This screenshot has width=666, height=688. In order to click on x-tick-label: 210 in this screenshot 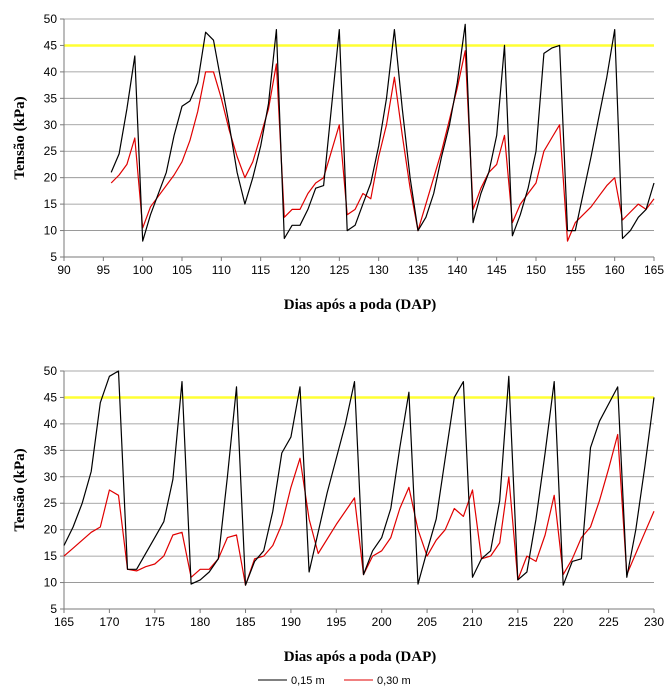, I will do `click(472, 622)`.